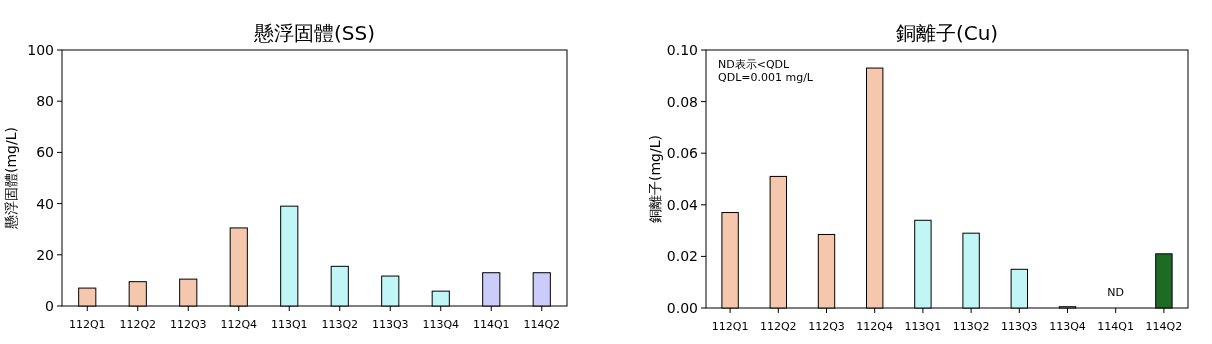 The width and height of the screenshot is (1212, 344). What do you see at coordinates (682, 256) in the screenshot?
I see `y-tick-label: 0.02` at bounding box center [682, 256].